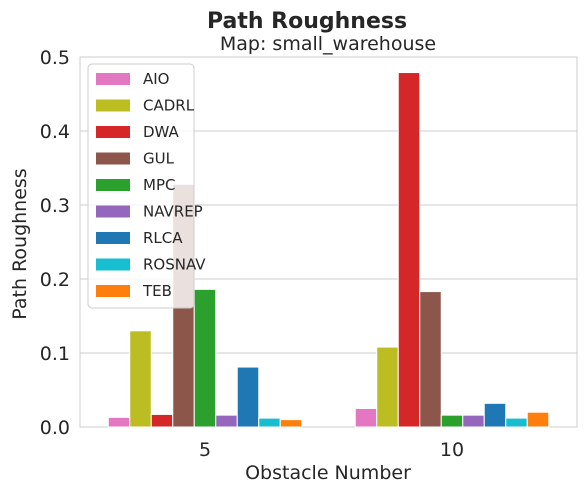 The height and width of the screenshot is (492, 586). What do you see at coordinates (205, 450) in the screenshot?
I see `x-tick-label: 5` at bounding box center [205, 450].